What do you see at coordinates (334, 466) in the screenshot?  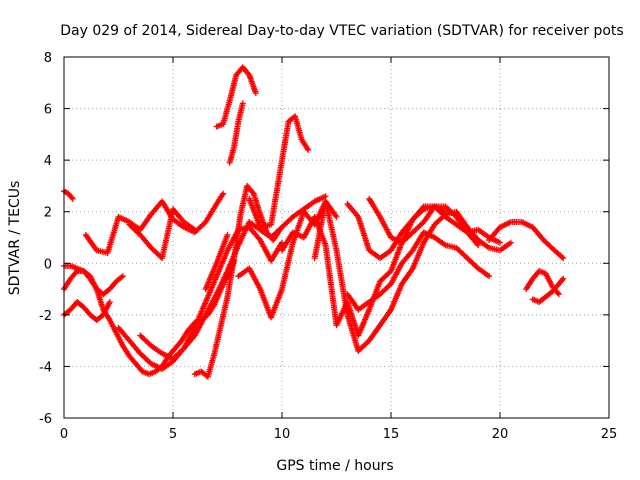 I see `x-axis-label: GPS time / hours` at bounding box center [334, 466].